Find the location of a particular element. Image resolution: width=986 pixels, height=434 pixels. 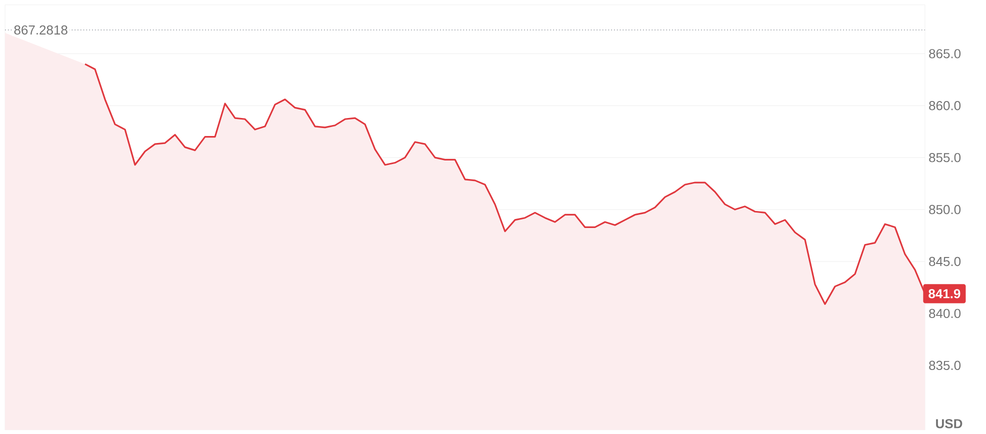

y-tick-label: 840.0 is located at coordinates (945, 313).